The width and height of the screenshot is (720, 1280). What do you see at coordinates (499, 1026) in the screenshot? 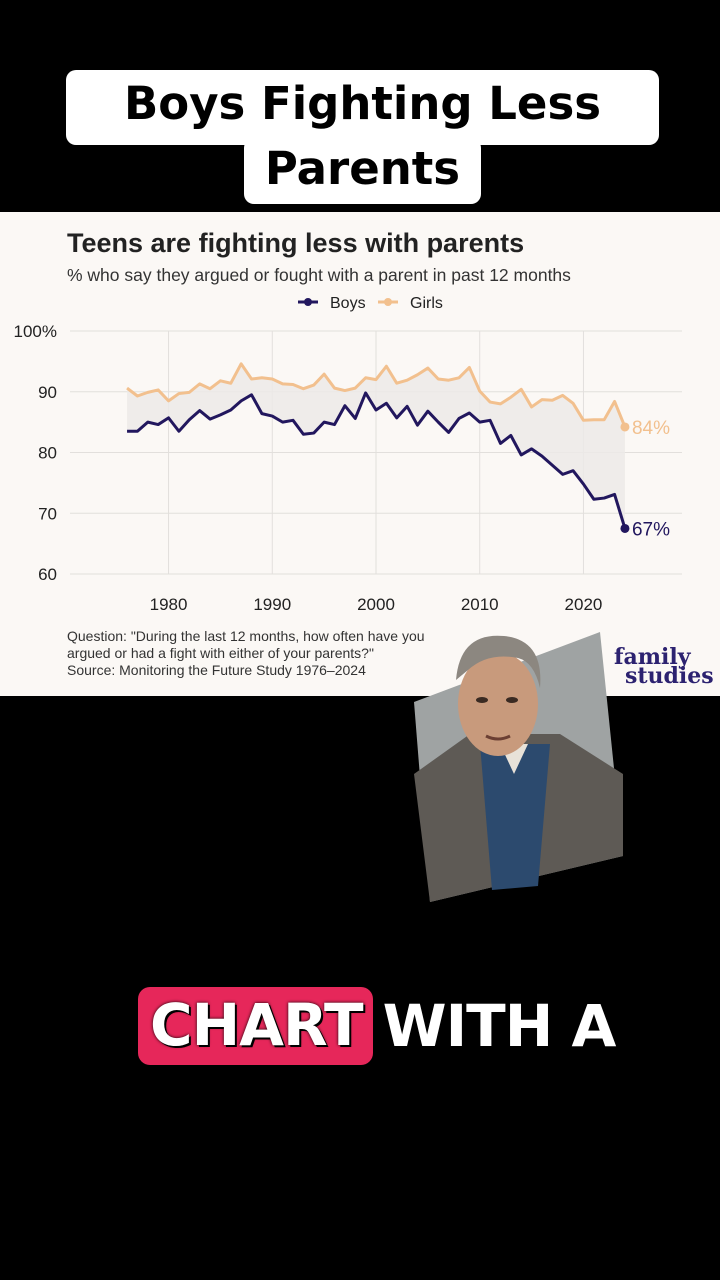
I see `caption-text: WITH A` at bounding box center [499, 1026].